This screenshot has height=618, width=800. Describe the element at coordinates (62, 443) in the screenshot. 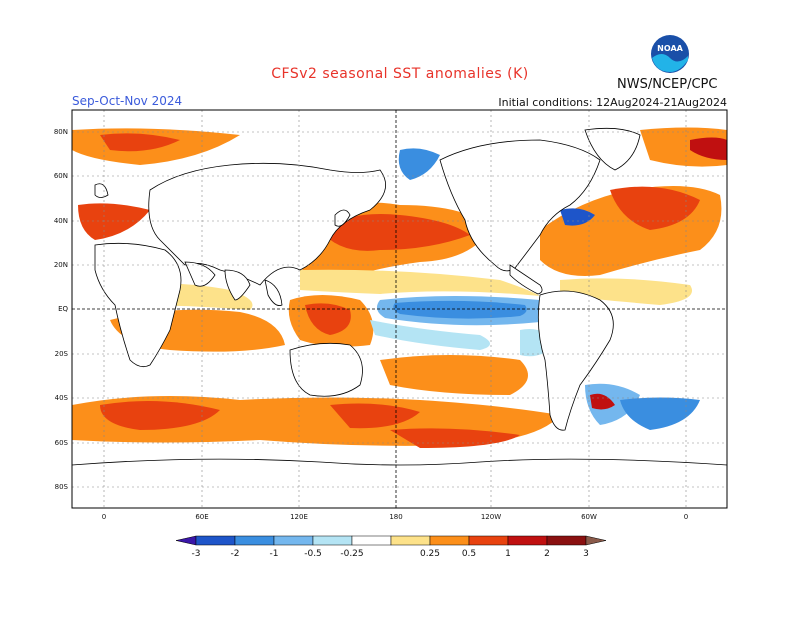

I see `lat-label: 60S` at that location.